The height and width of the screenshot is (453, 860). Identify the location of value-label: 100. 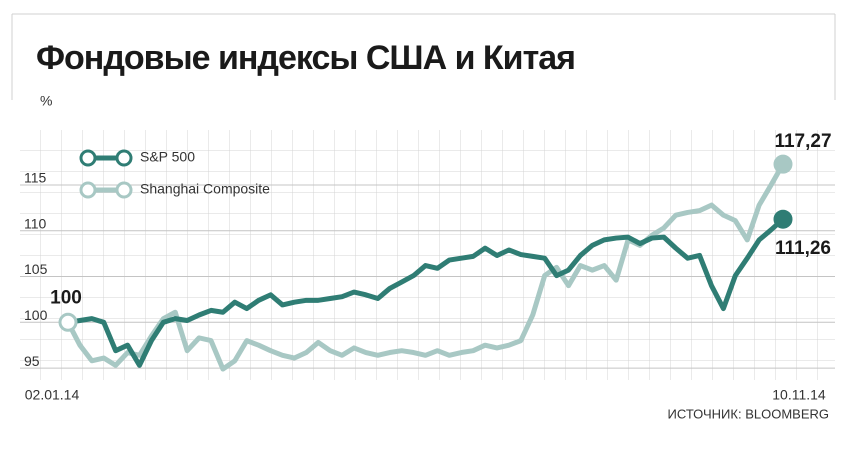
(66, 297).